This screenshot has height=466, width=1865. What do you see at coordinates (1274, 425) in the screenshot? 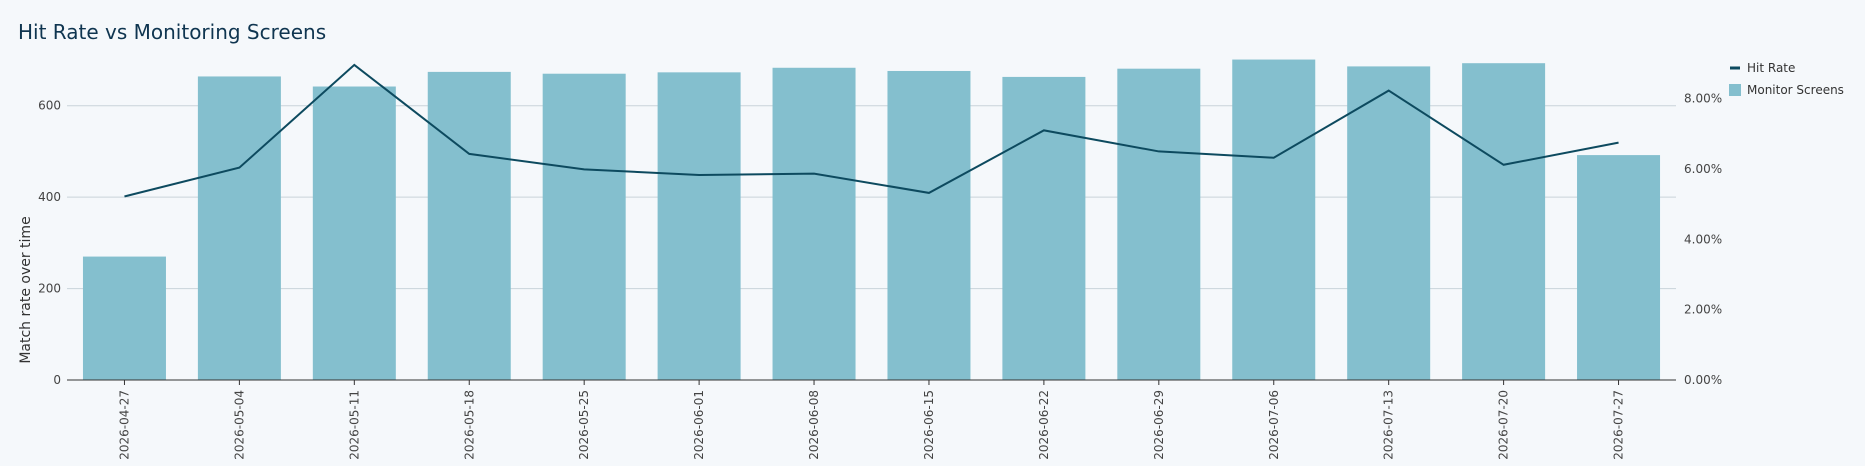
I see `x-tick-label: 2026-07-06` at bounding box center [1274, 425].